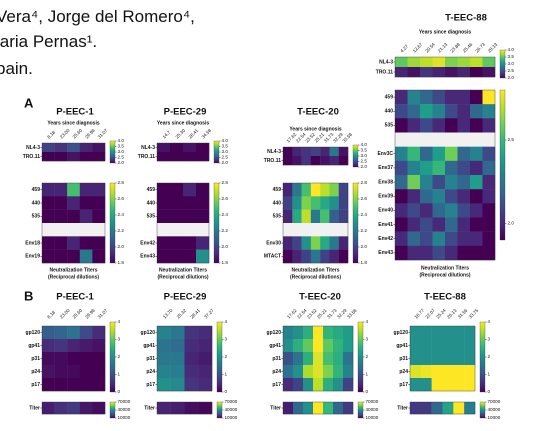 This screenshot has height=431, width=535. What do you see at coordinates (225, 182) in the screenshot?
I see `colorbar-tick-label: 2.8` at bounding box center [225, 182].